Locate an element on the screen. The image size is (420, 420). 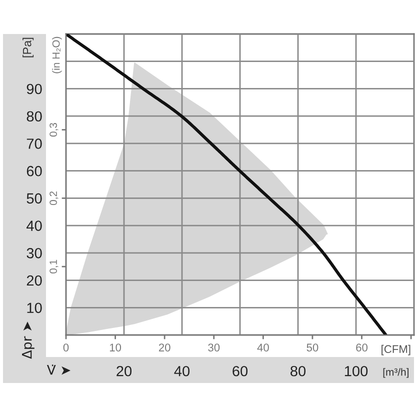
x-tick-label: 100 is located at coordinates (356, 371).